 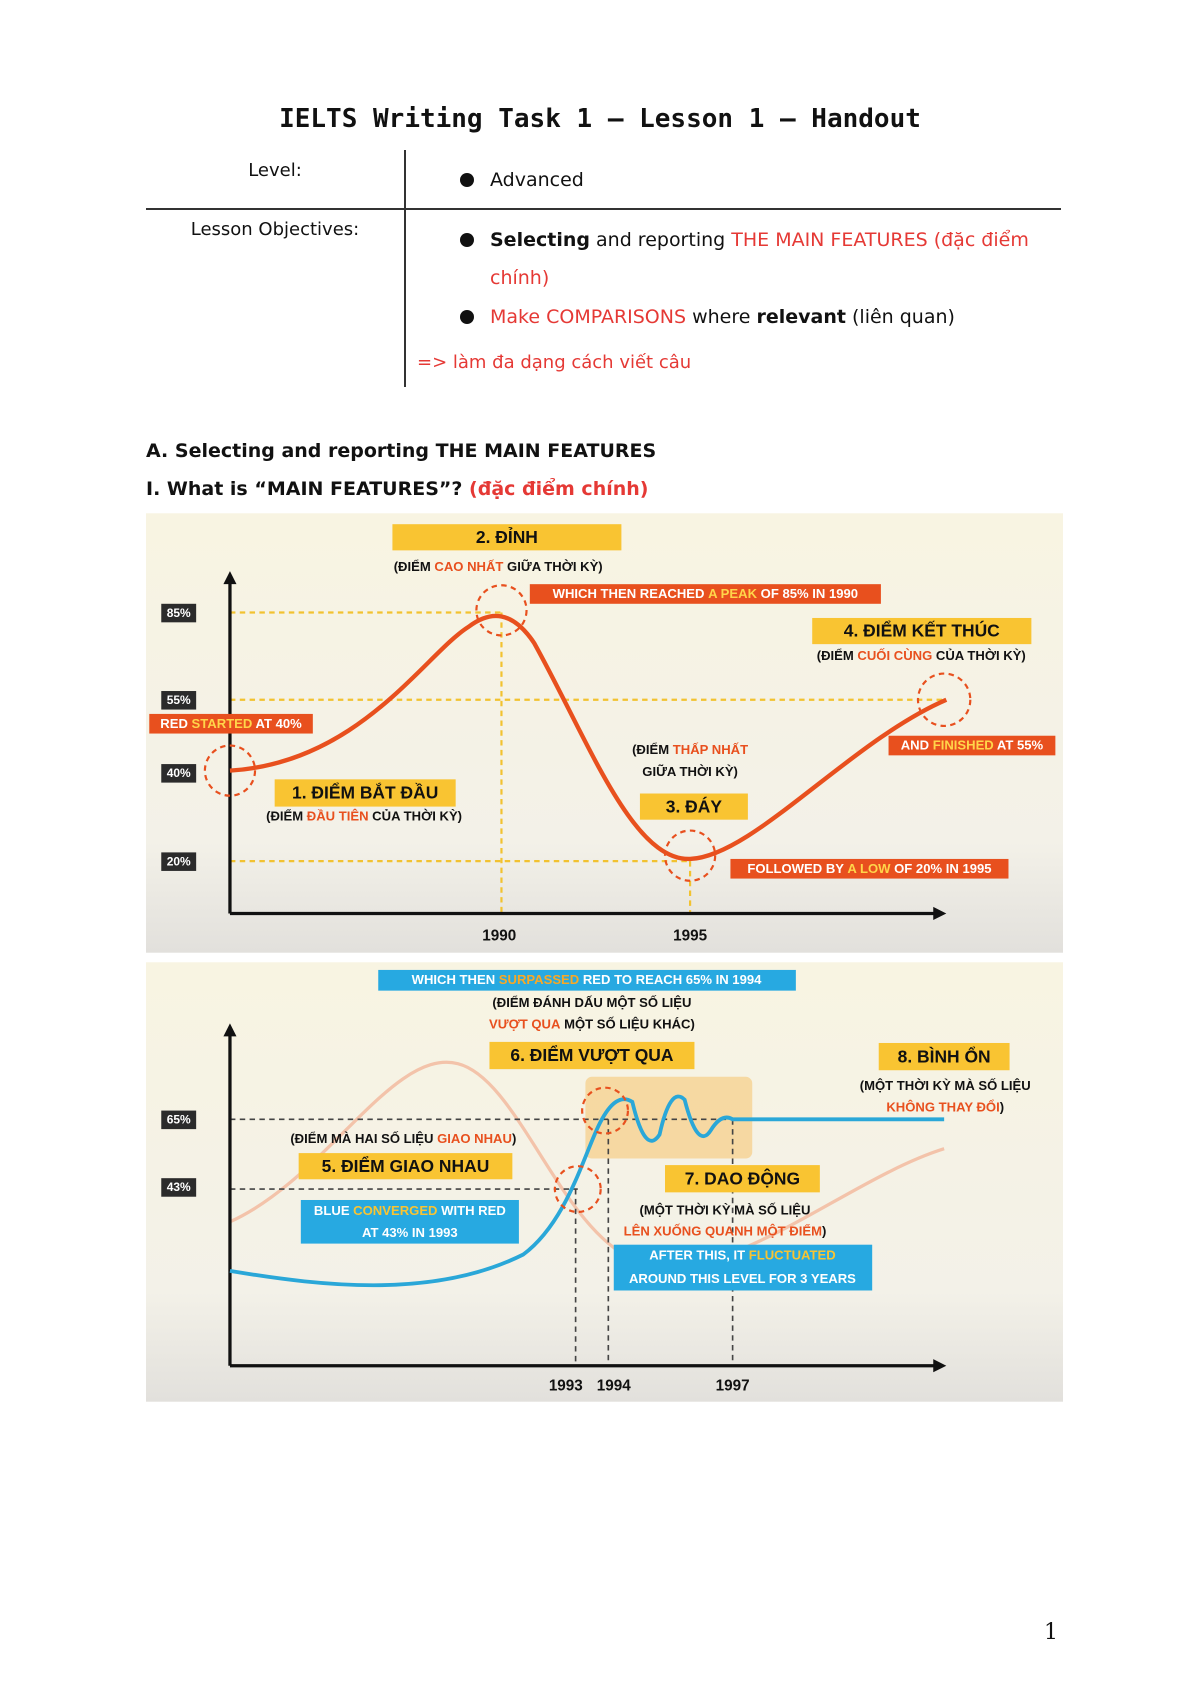 What do you see at coordinates (660, 240) in the screenshot?
I see `objective-text: and reporting` at bounding box center [660, 240].